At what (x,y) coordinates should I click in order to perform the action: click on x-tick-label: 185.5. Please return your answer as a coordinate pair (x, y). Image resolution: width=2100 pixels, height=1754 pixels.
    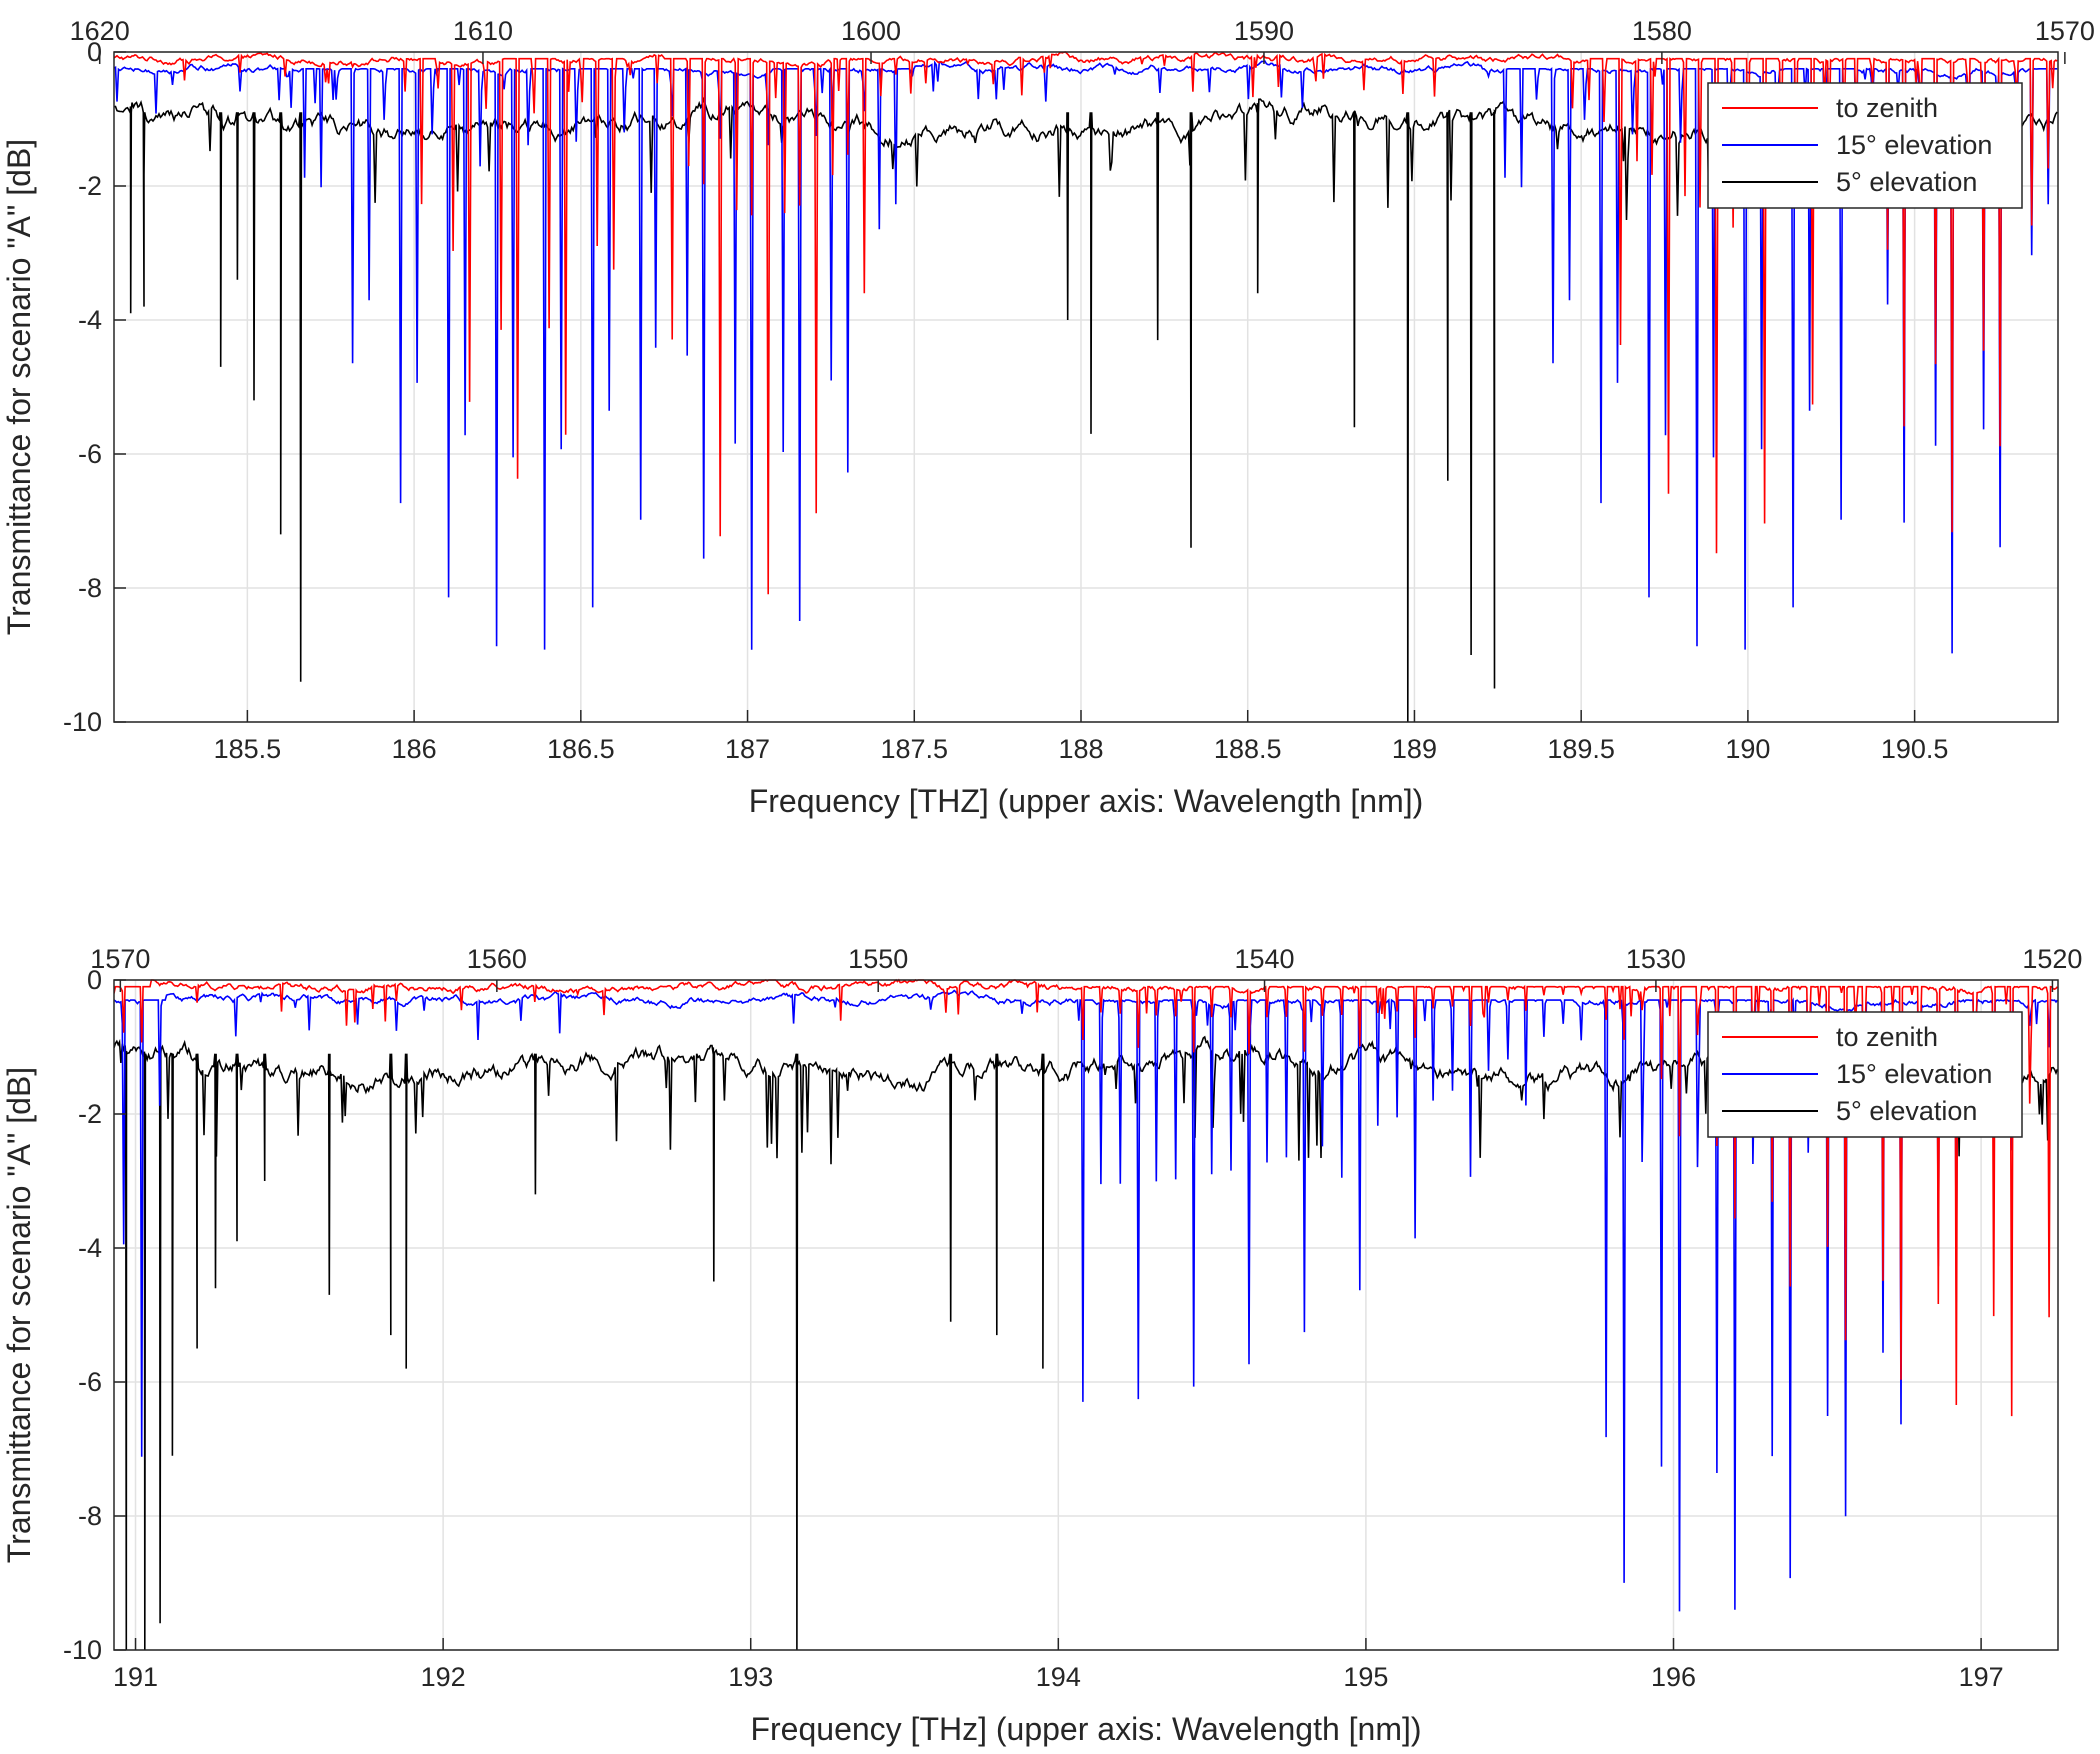
    Looking at the image, I should click on (248, 749).